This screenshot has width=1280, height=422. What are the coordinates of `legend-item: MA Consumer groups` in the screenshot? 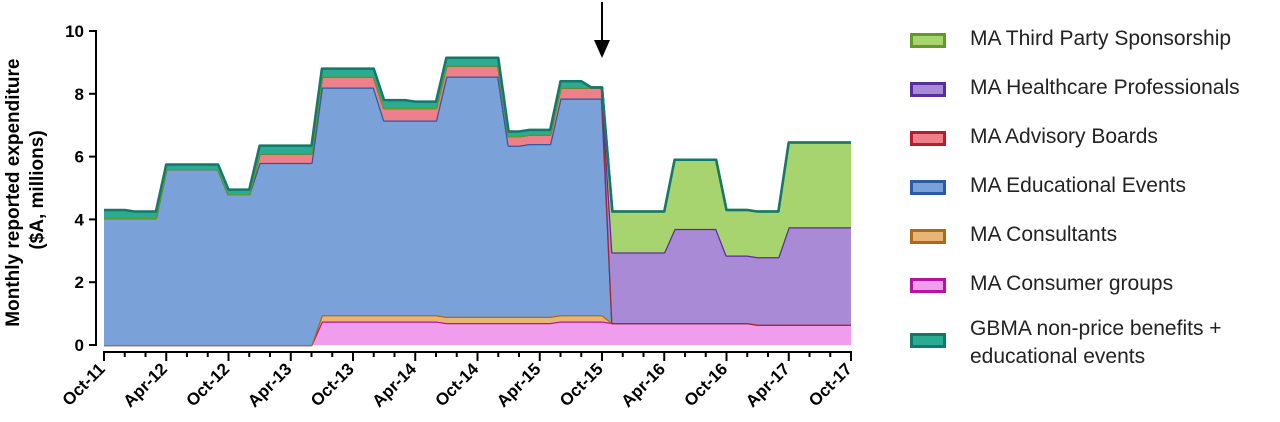 It's located at (1090, 295).